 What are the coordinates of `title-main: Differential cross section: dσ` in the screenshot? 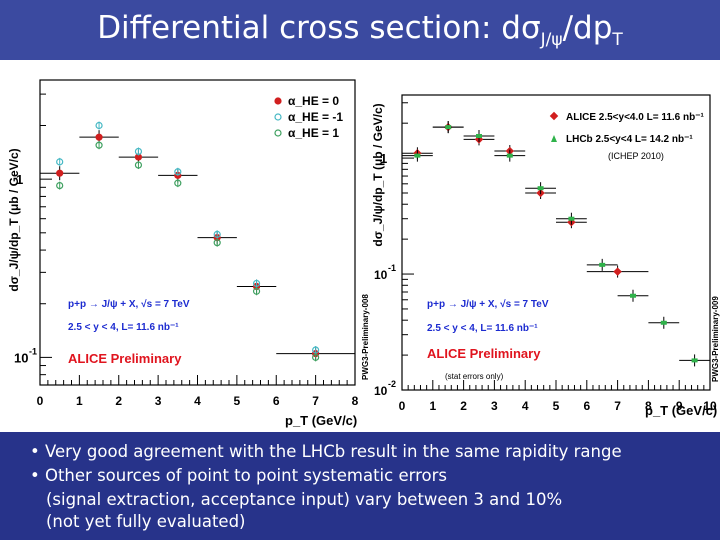 It's located at (319, 28).